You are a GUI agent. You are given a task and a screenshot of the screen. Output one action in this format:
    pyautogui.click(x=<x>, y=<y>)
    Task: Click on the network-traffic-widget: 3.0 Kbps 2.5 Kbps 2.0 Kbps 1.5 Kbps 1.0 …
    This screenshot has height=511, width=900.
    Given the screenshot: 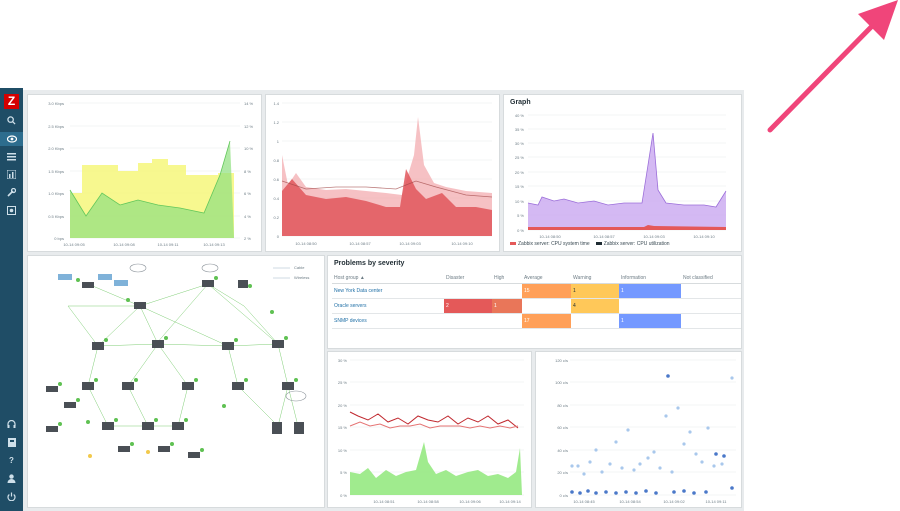 What is the action you would take?
    pyautogui.click(x=144, y=173)
    